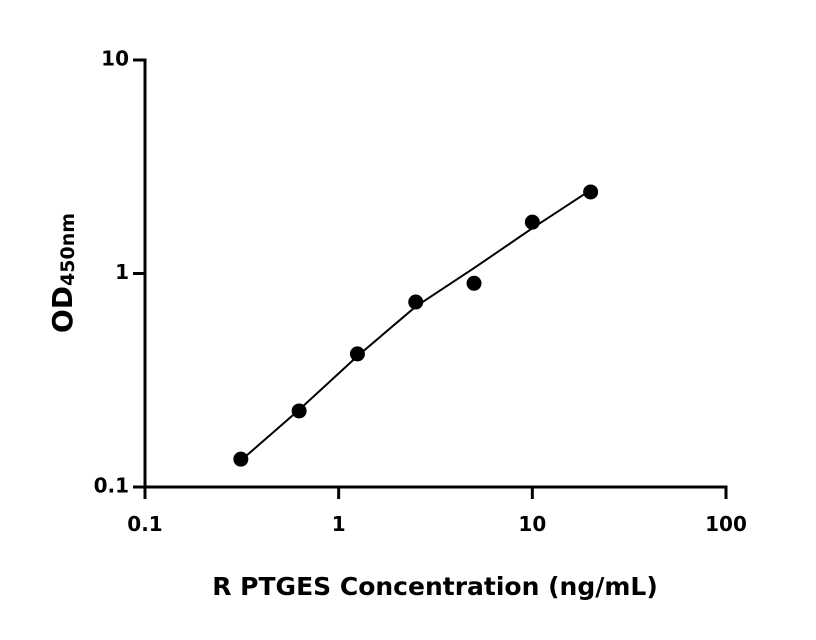 This screenshot has height=640, width=816. Describe the element at coordinates (115, 59) in the screenshot. I see `y-tick-label: 10` at that location.